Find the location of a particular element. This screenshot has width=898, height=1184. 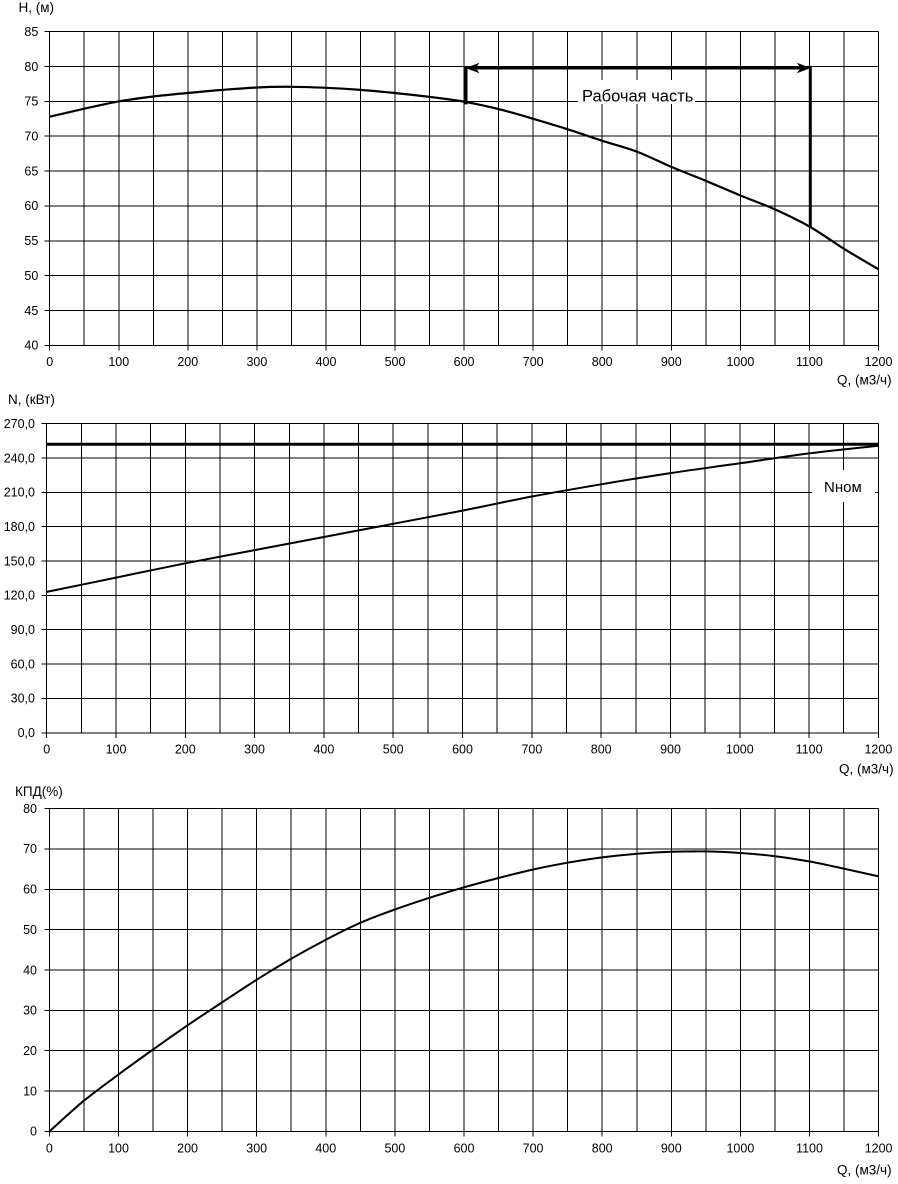

svg-text: Рабочая часть is located at coordinates (637, 96).